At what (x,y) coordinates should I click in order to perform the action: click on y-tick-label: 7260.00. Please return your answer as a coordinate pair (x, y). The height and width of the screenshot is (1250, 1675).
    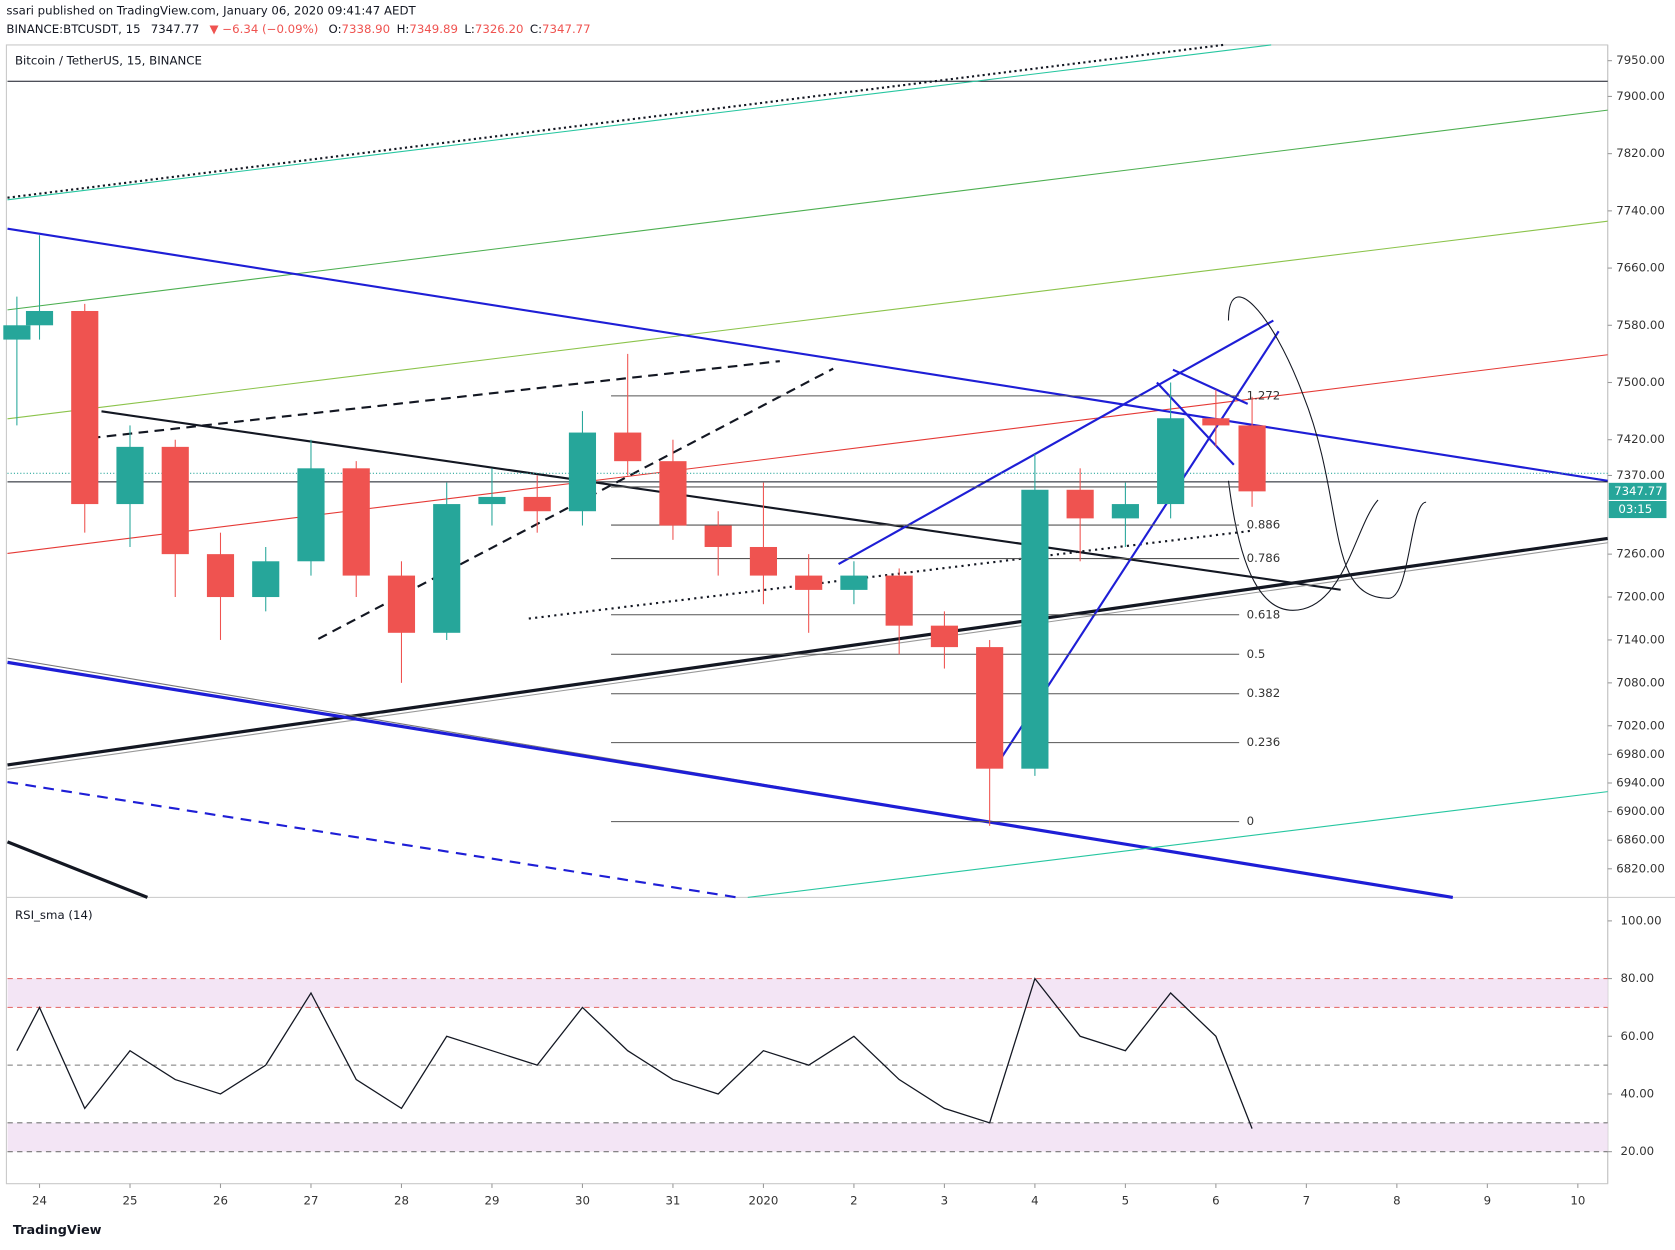
    Looking at the image, I should click on (1640, 554).